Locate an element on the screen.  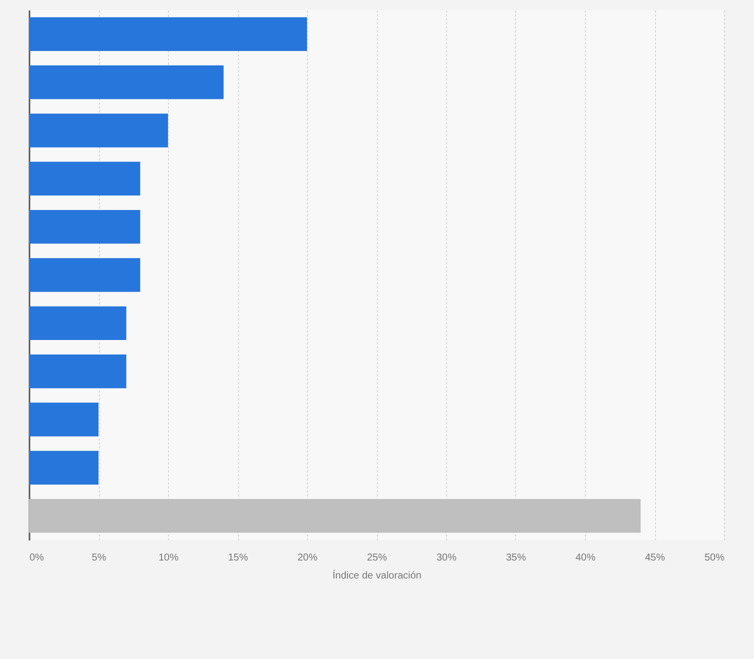
x-tick-label: 35% is located at coordinates (516, 558).